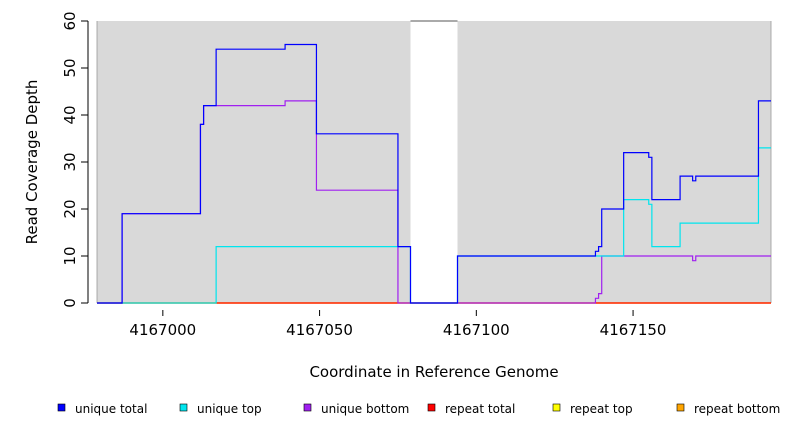  I want to click on x-tick-label: 4167100, so click(476, 330).